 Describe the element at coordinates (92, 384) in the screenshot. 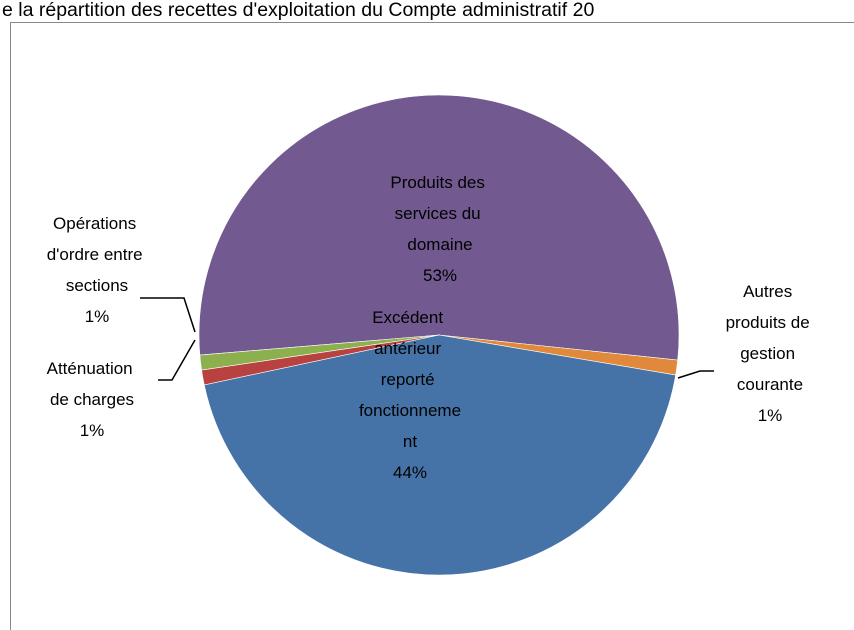

I see `slice-label: Atténuation de charges` at that location.